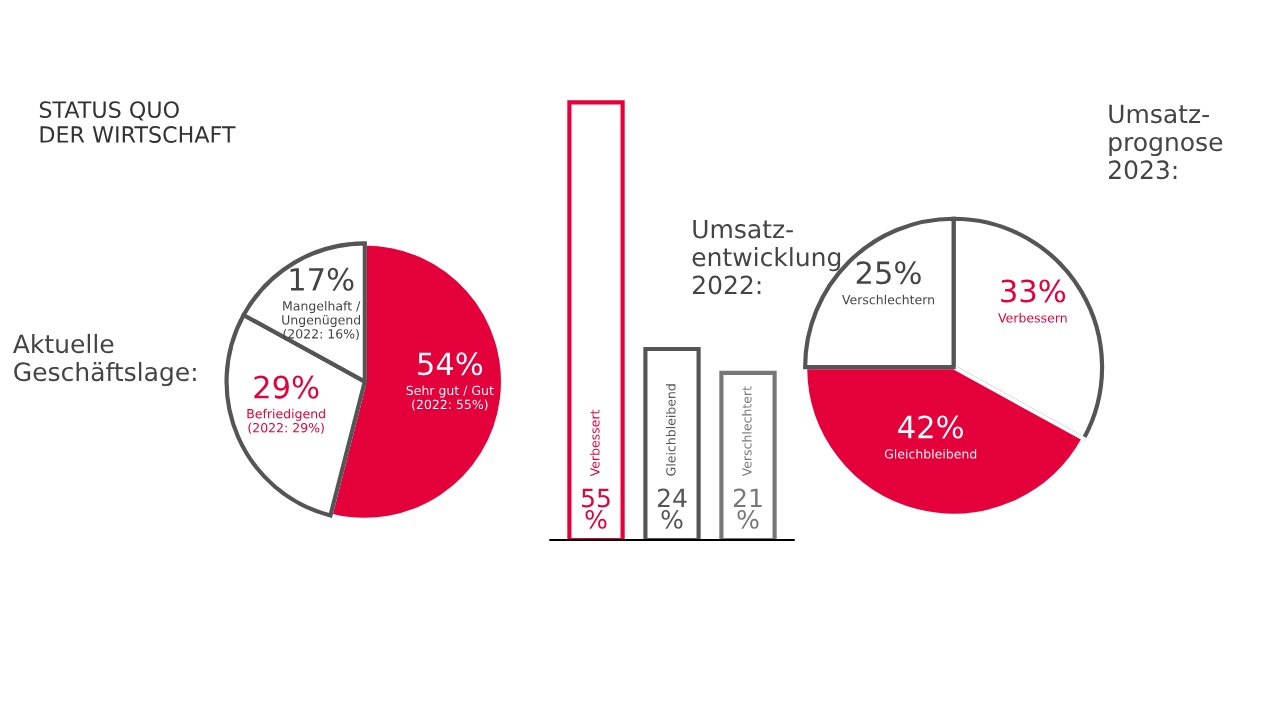 The image size is (1280, 720). I want to click on data-label: 55 %, so click(596, 508).